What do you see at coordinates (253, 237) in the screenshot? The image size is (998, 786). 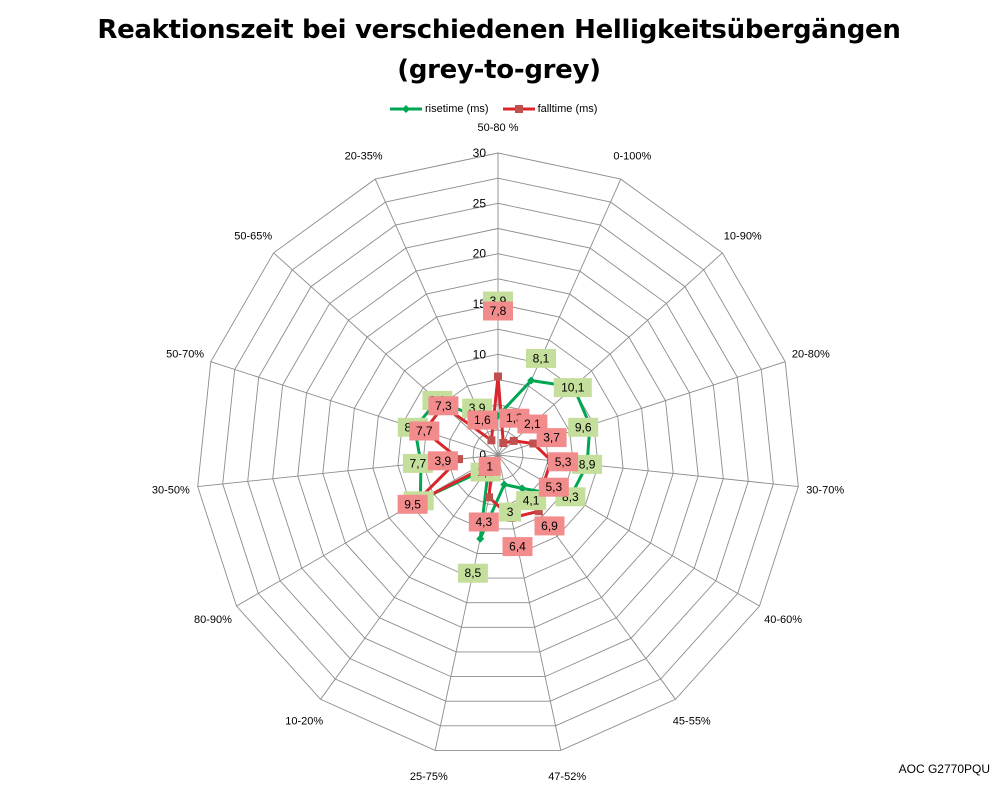 I see `category-label: 50-65%` at bounding box center [253, 237].